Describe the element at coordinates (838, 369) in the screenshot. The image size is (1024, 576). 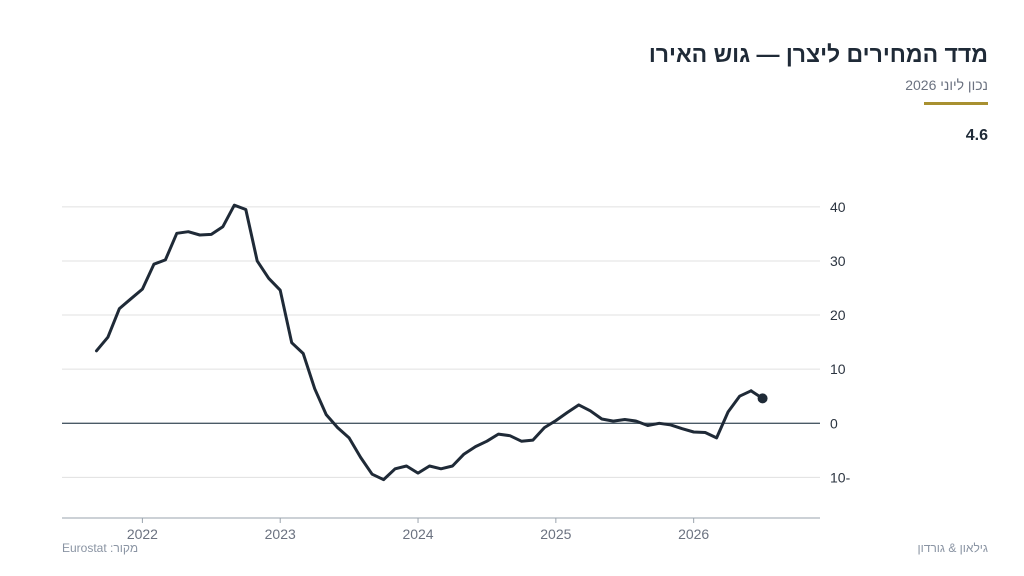
I see `y-tick-label: 10` at that location.